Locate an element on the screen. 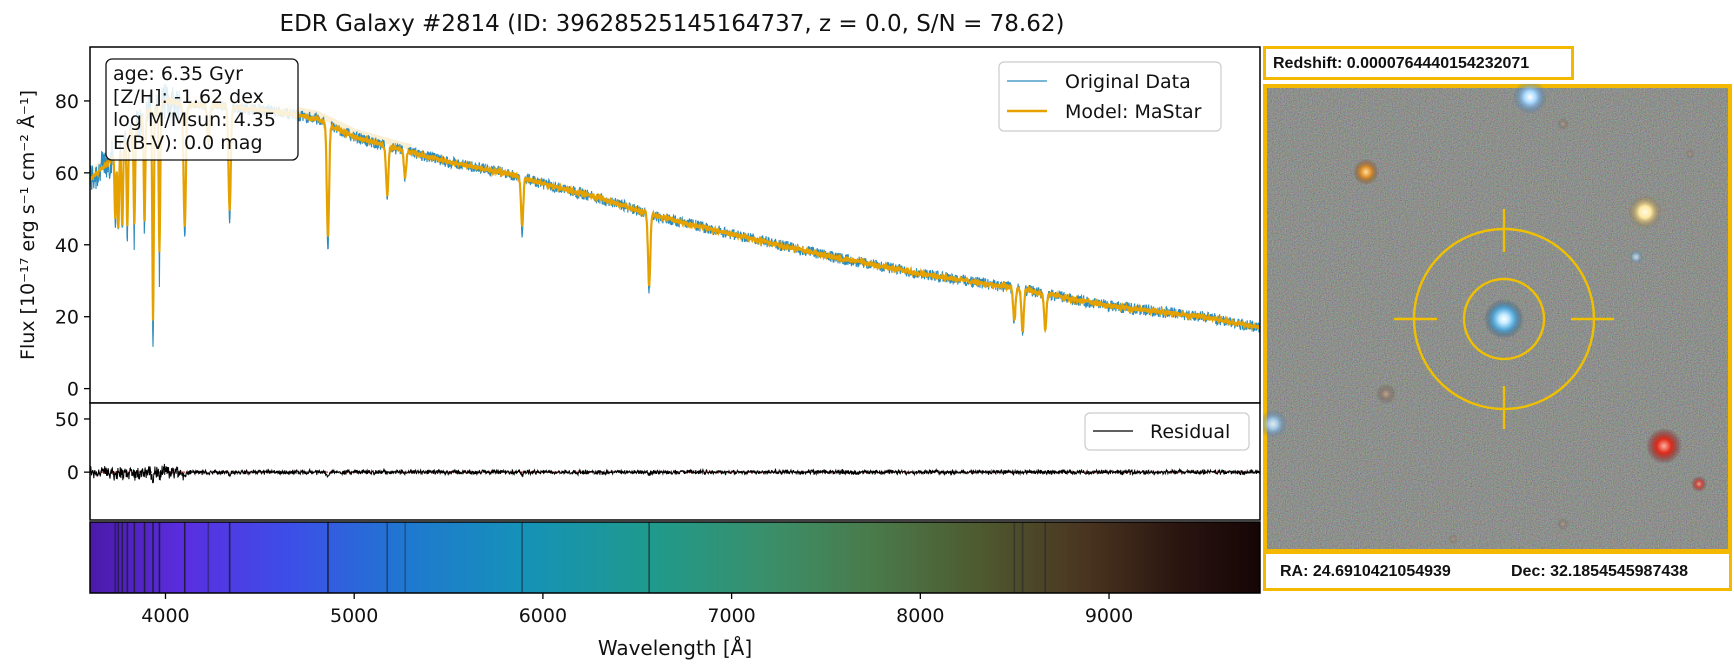 The width and height of the screenshot is (1734, 672). y-tick-label: 80 is located at coordinates (67, 102).